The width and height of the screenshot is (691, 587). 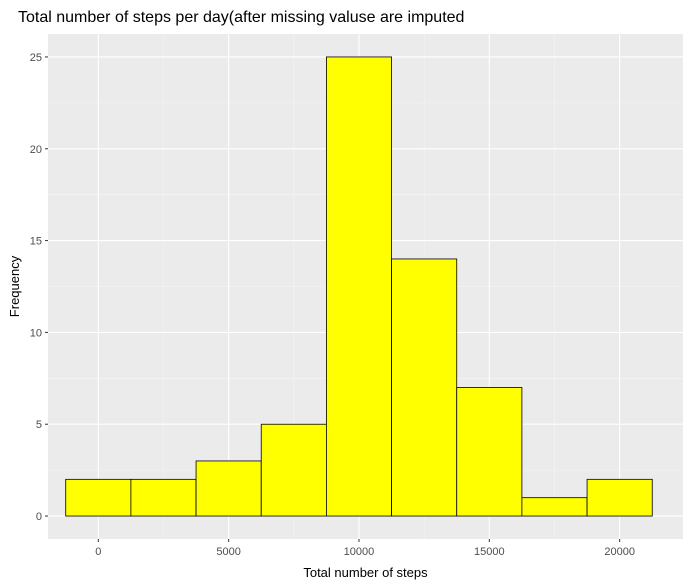 I want to click on y-tick-label: 0, so click(x=39, y=517).